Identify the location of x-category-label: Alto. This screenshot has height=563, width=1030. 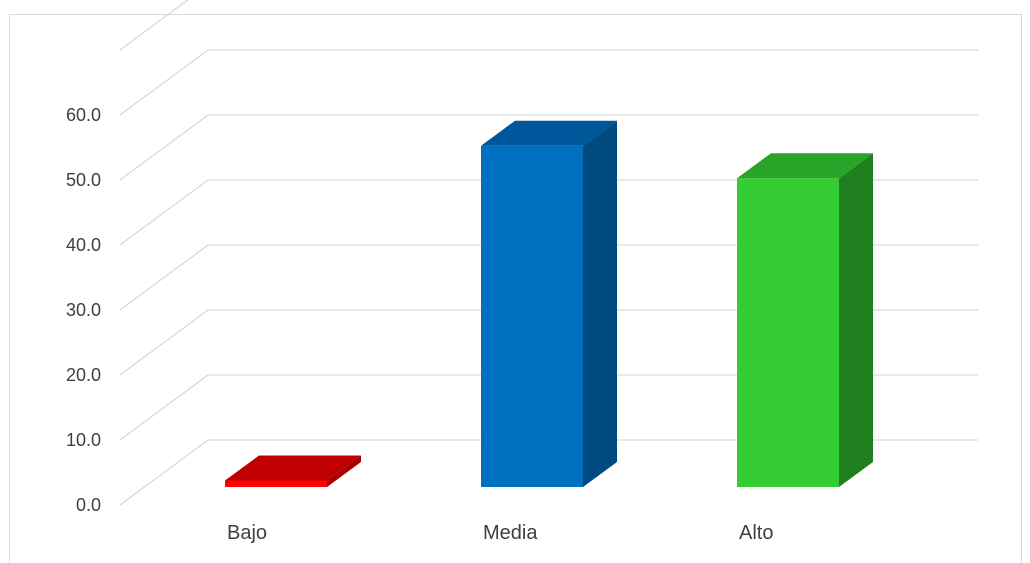
(756, 533).